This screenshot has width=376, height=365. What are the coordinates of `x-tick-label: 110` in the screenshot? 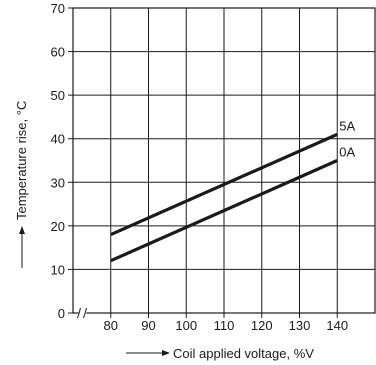 It's located at (224, 325).